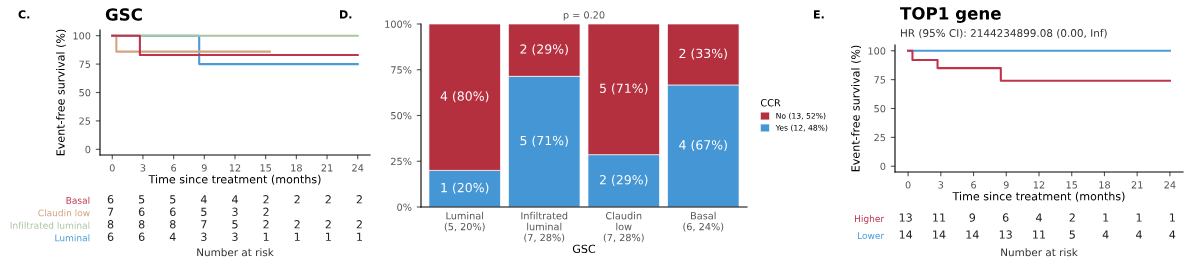 The image size is (1200, 266). Describe the element at coordinates (464, 97) in the screenshot. I see `data-label: 4 (80%)` at that location.